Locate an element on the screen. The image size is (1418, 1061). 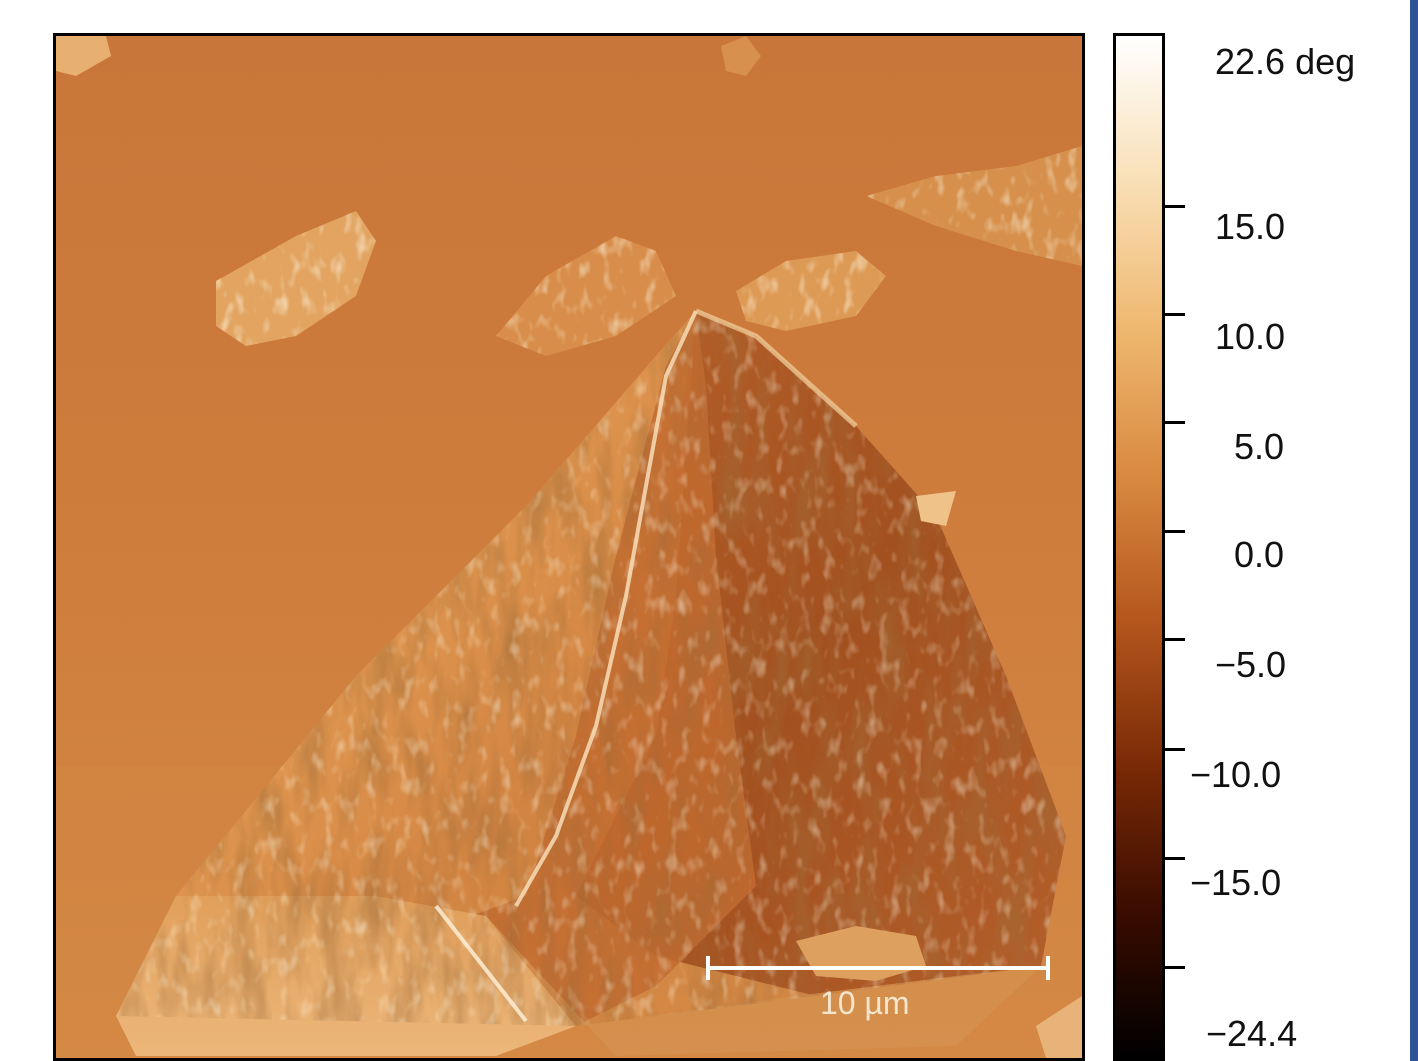
colorbar is located at coordinates (1139, 547).